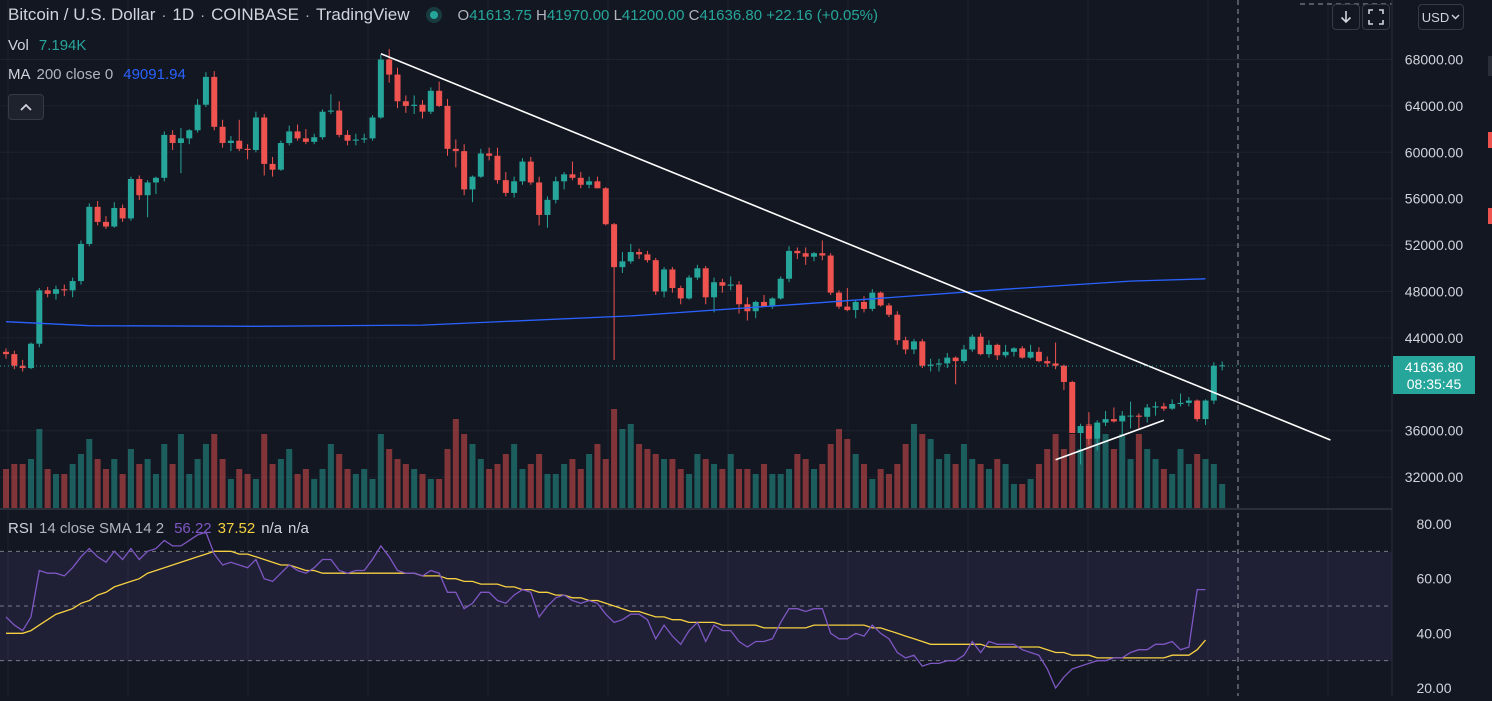 The image size is (1492, 701). I want to click on ma-label: MA, so click(19, 74).